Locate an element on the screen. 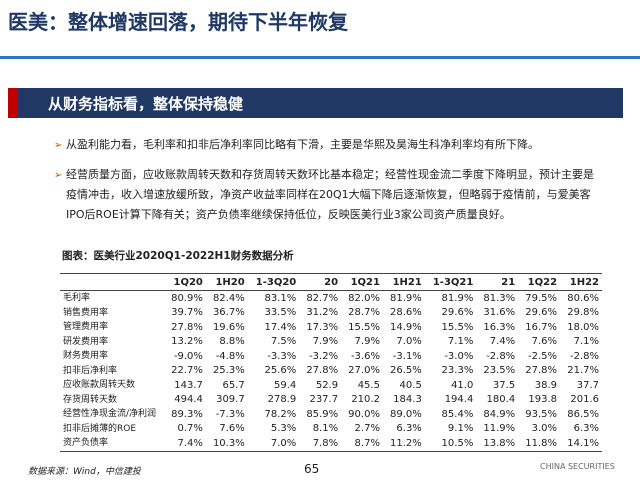  cell: 7.4% is located at coordinates (185, 444).